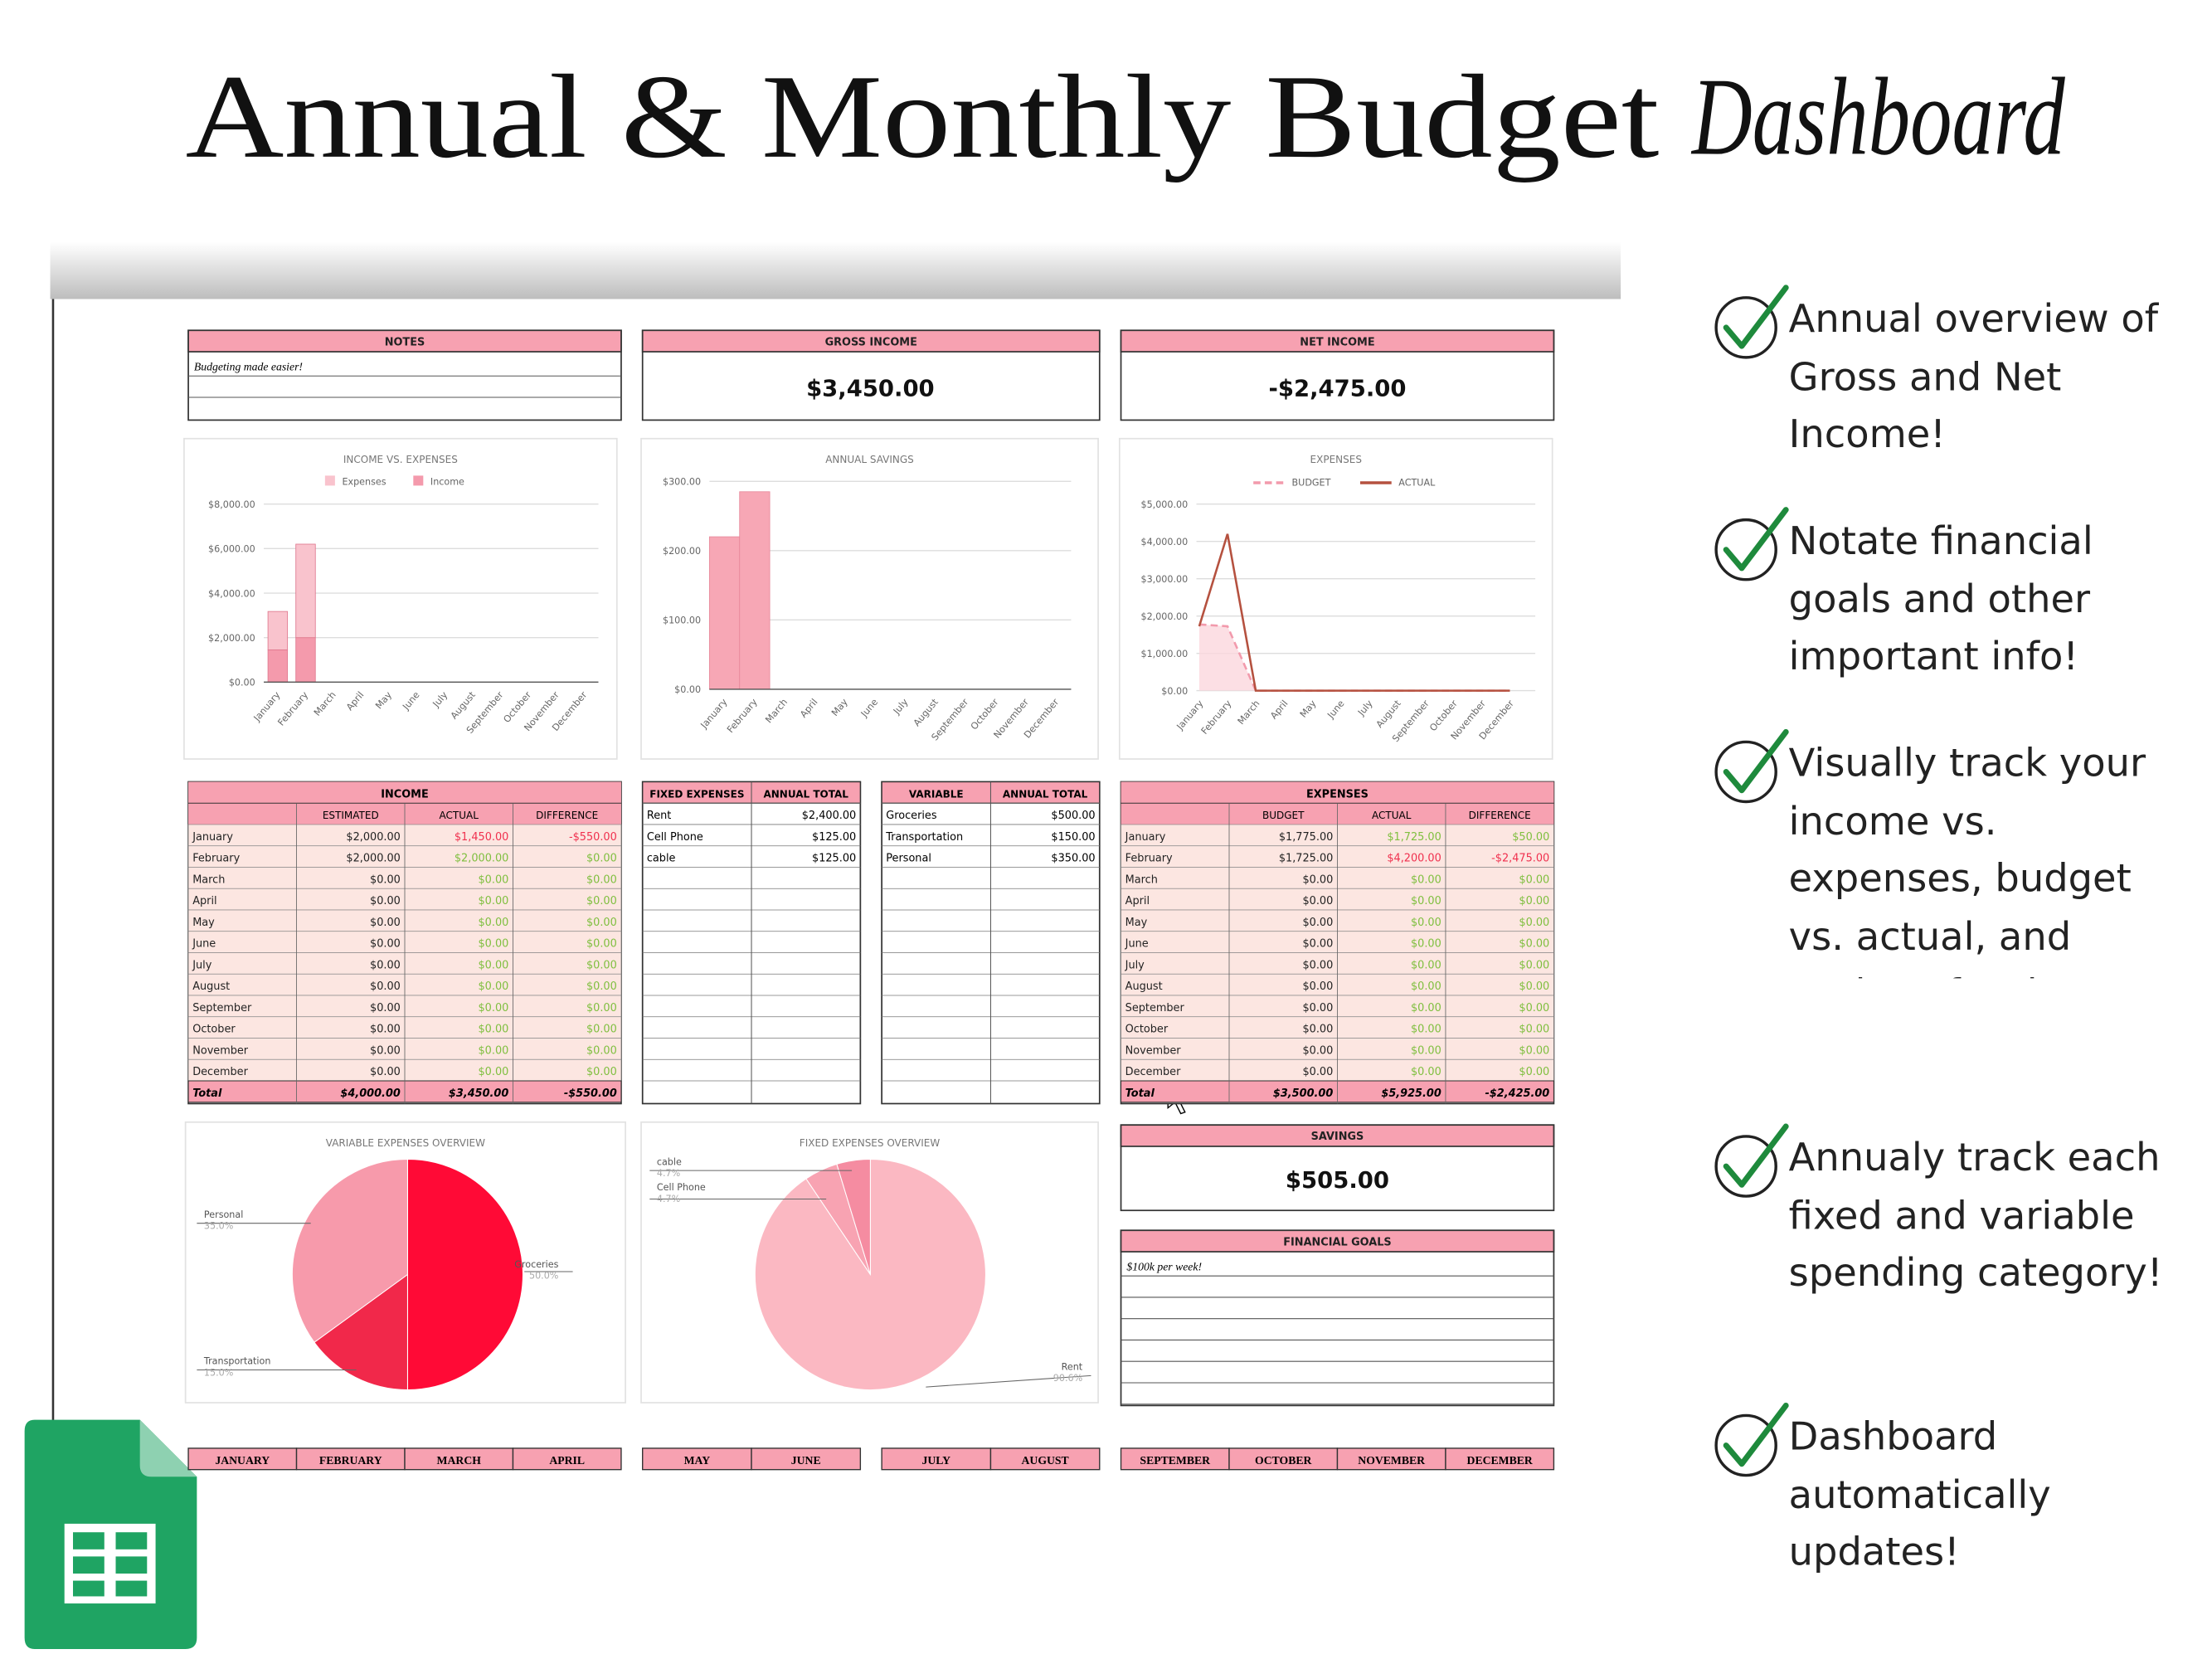 The image size is (2212, 1659). I want to click on panel-title: GROSS INCOME, so click(871, 342).